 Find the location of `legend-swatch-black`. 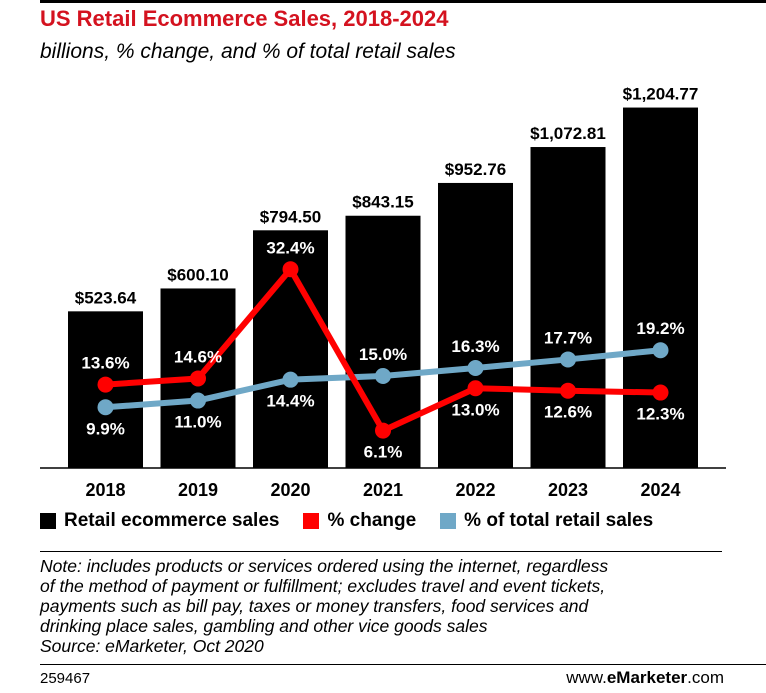

legend-swatch-black is located at coordinates (48, 521).